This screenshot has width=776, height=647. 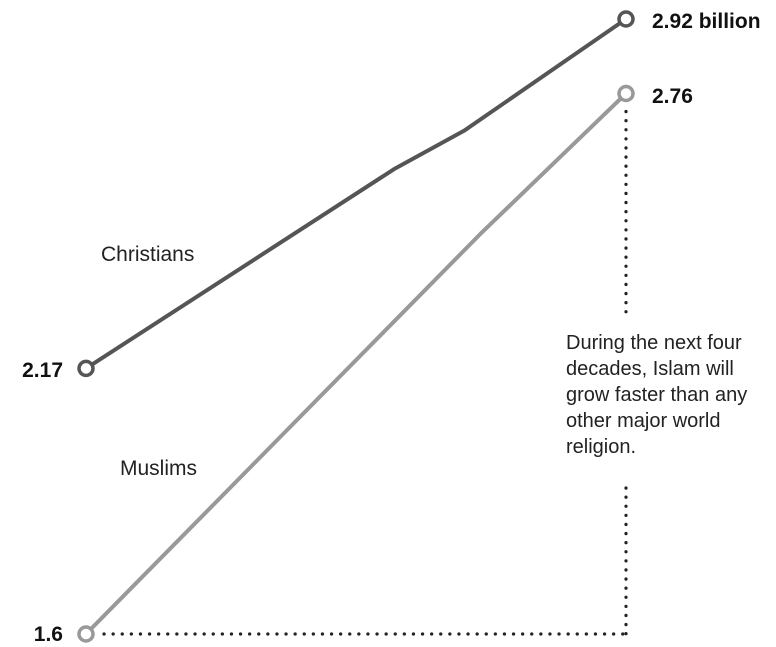 I want to click on value-label-muslims-end: 2.76, so click(x=672, y=96).